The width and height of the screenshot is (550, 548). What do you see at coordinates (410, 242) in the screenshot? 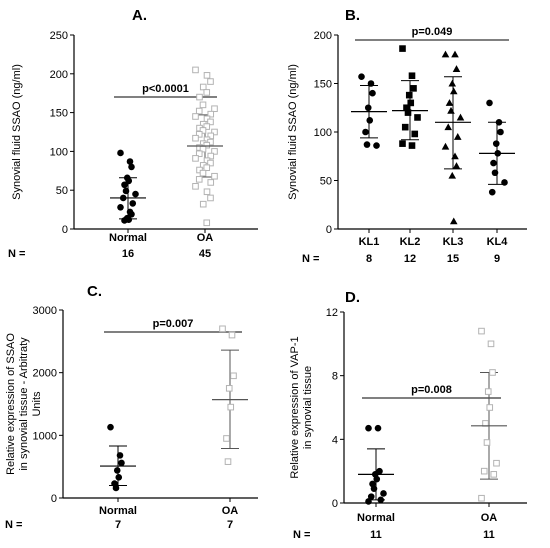
I see `x-category-label: KL2` at bounding box center [410, 242].